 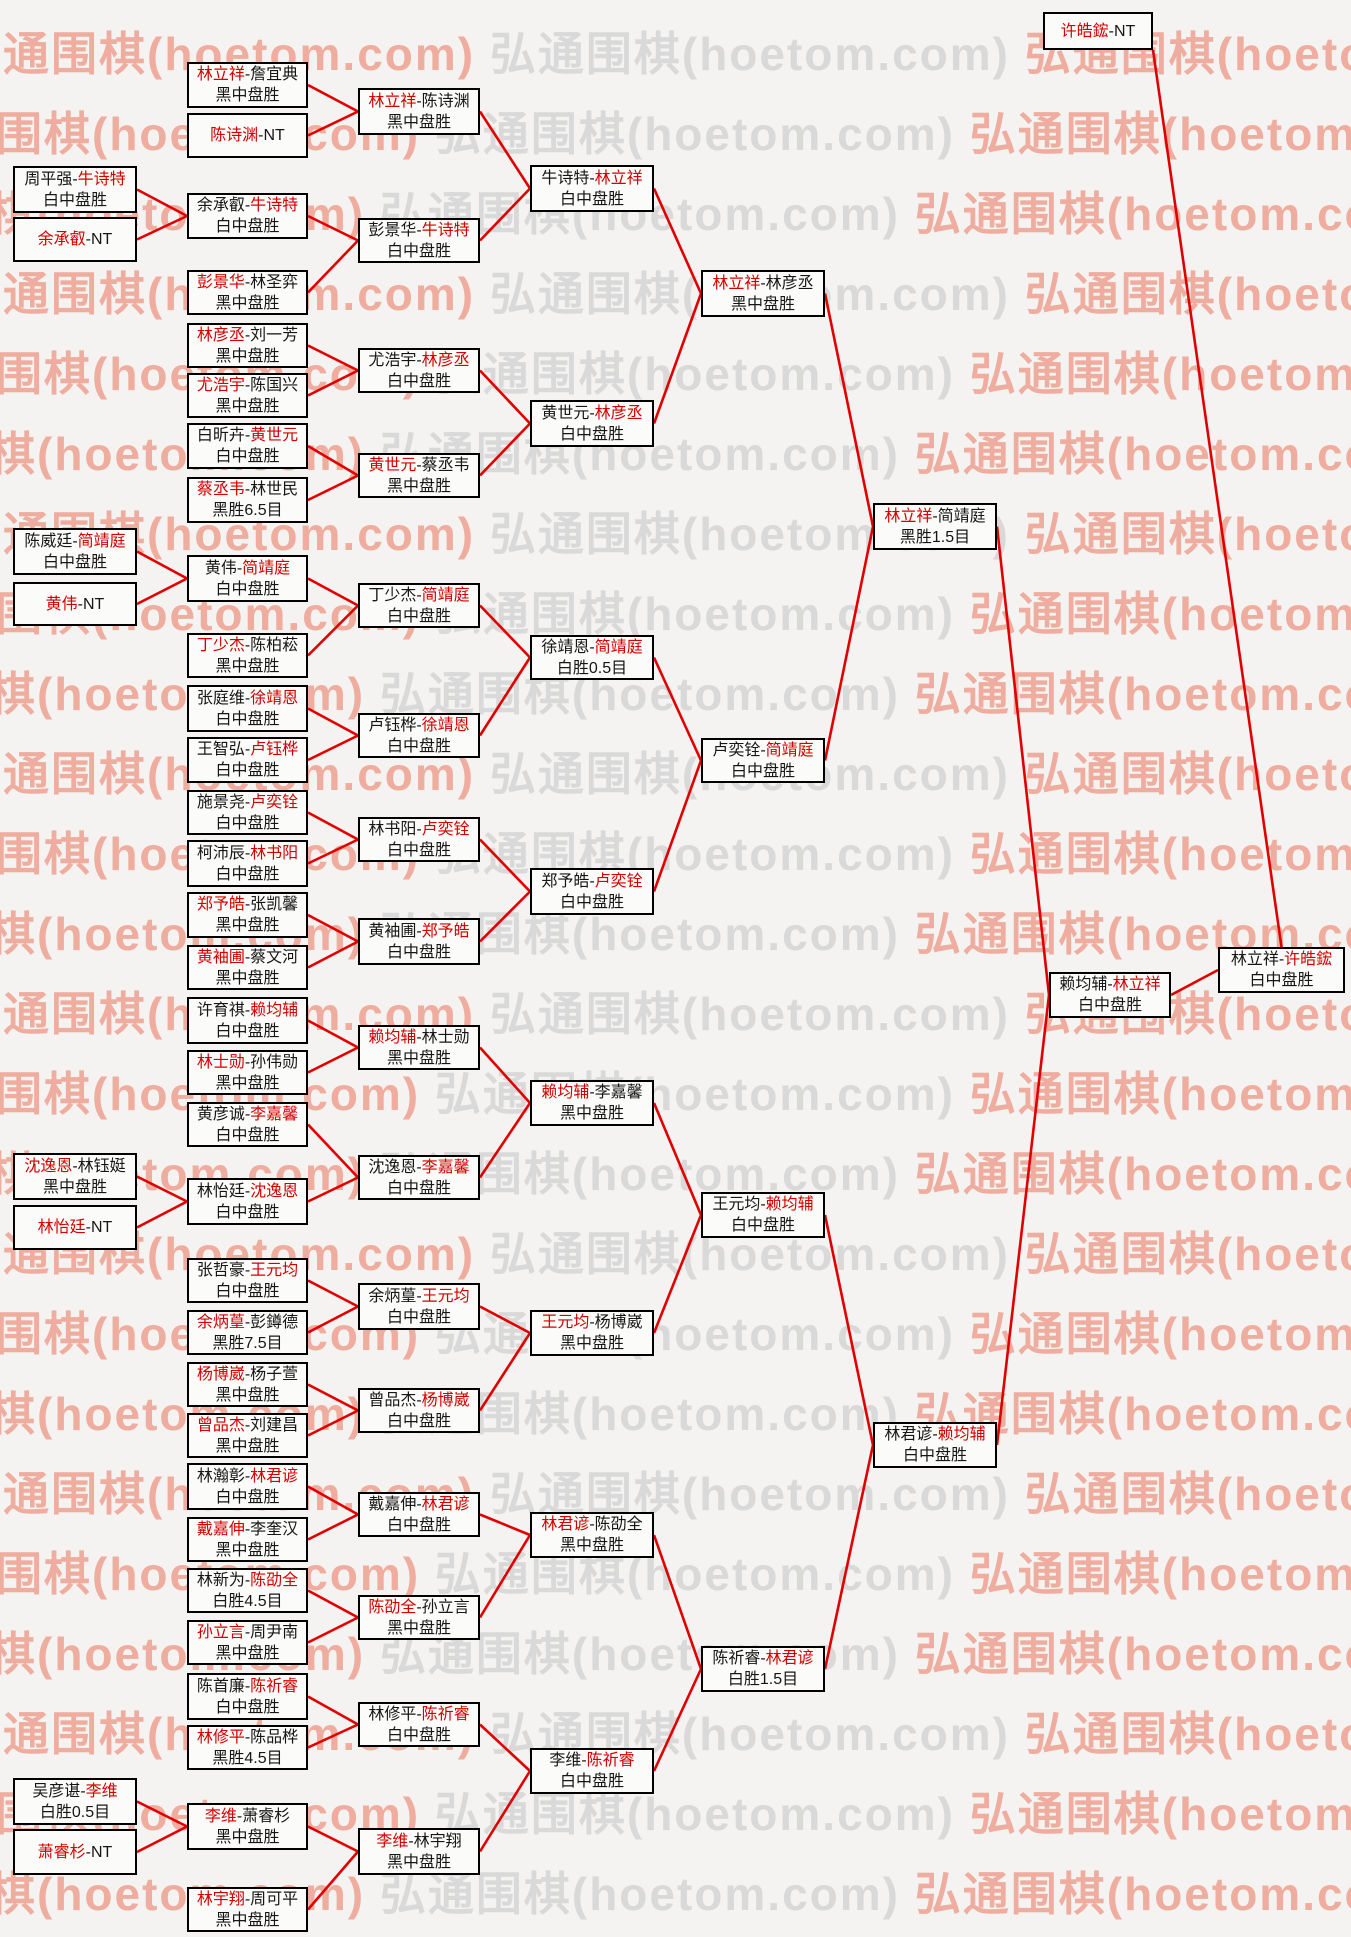 What do you see at coordinates (247, 1332) in the screenshot?
I see `match-box-r1_yubh: 余炳葟-彭鐏德 黑胜7.5目` at bounding box center [247, 1332].